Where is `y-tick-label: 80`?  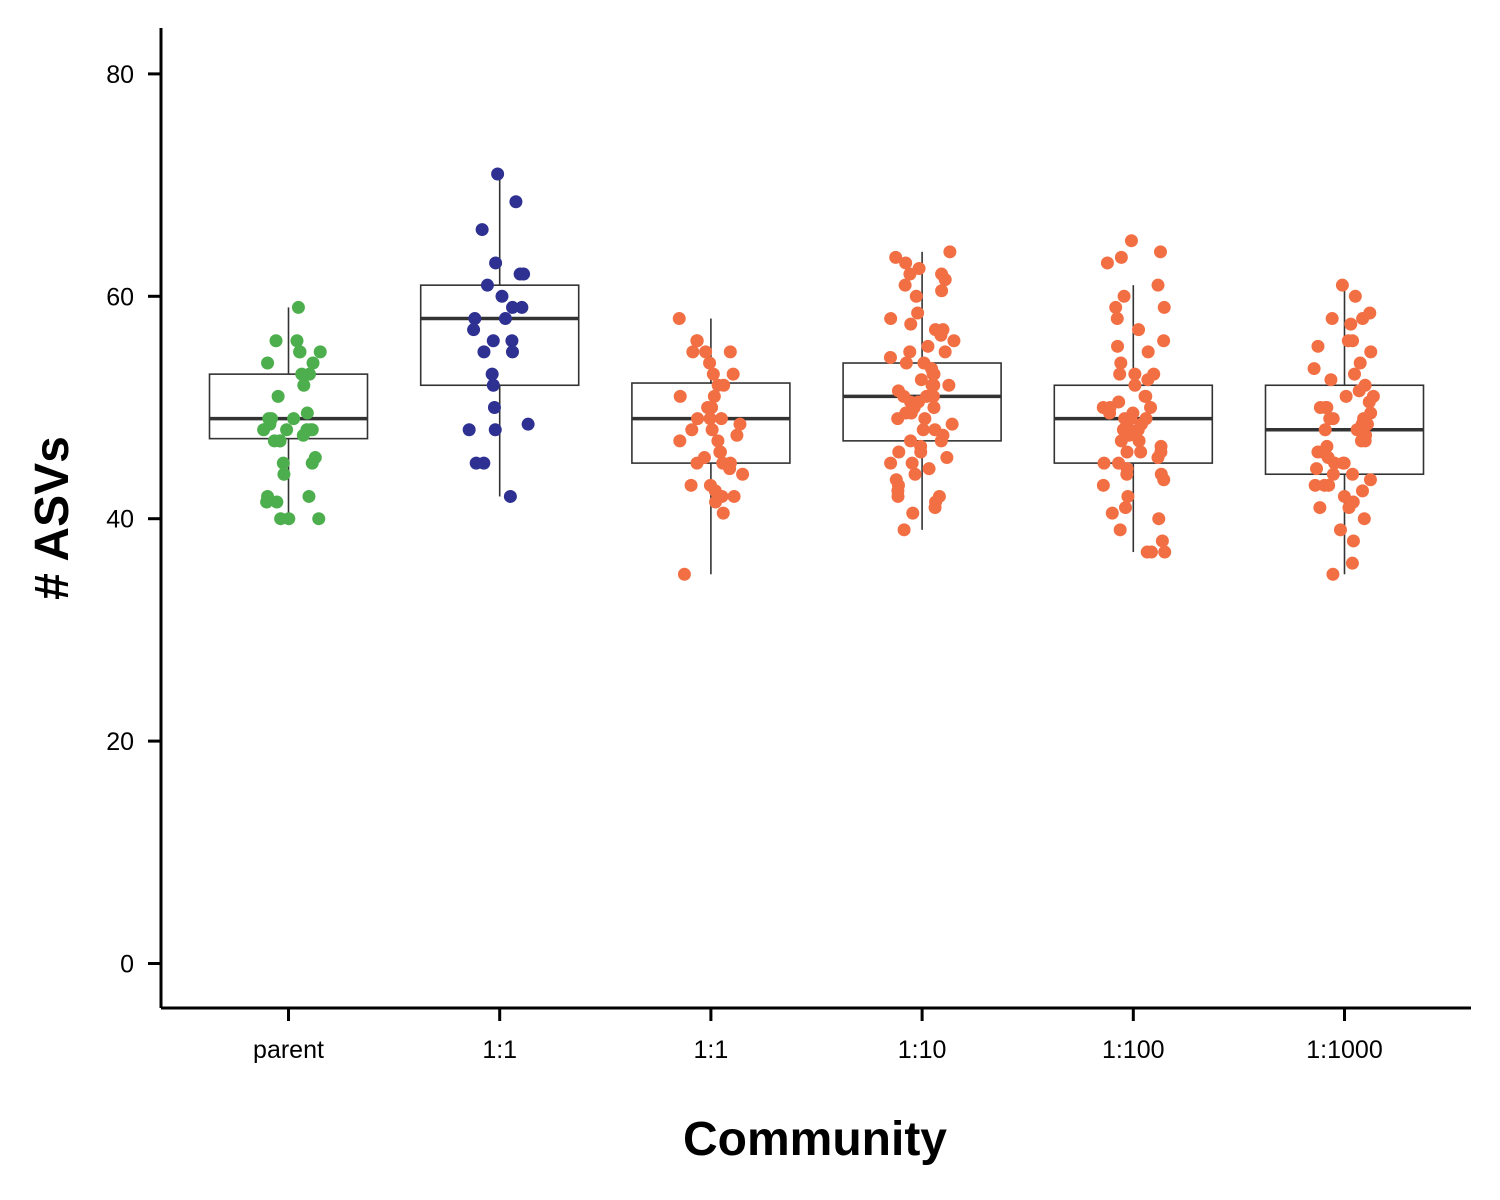
y-tick-label: 80 is located at coordinates (120, 75).